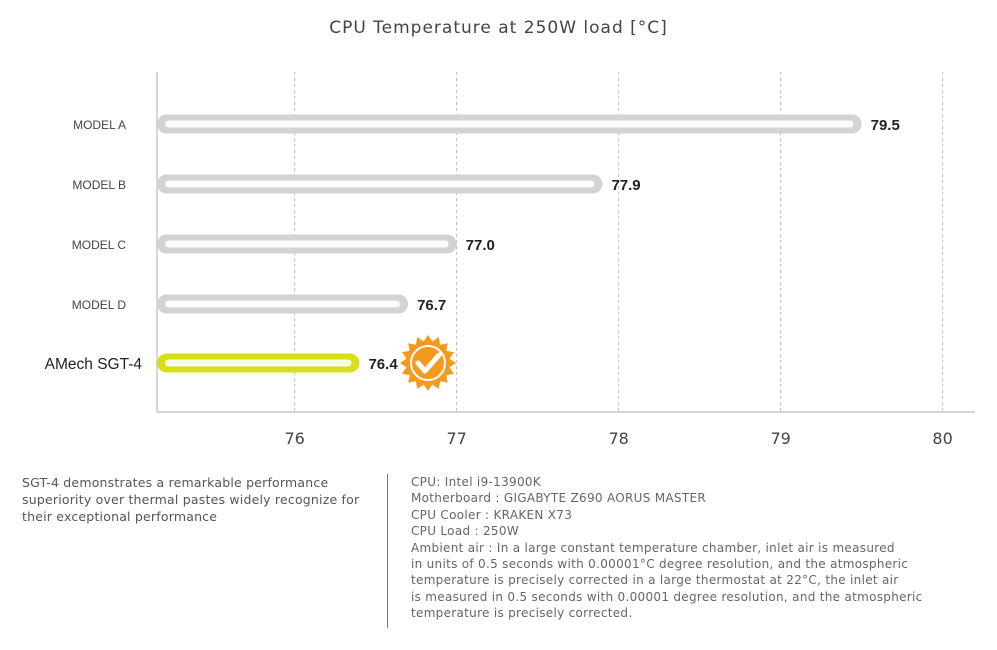  Describe the element at coordinates (94, 364) in the screenshot. I see `category-label: AMech SGT-4` at that location.